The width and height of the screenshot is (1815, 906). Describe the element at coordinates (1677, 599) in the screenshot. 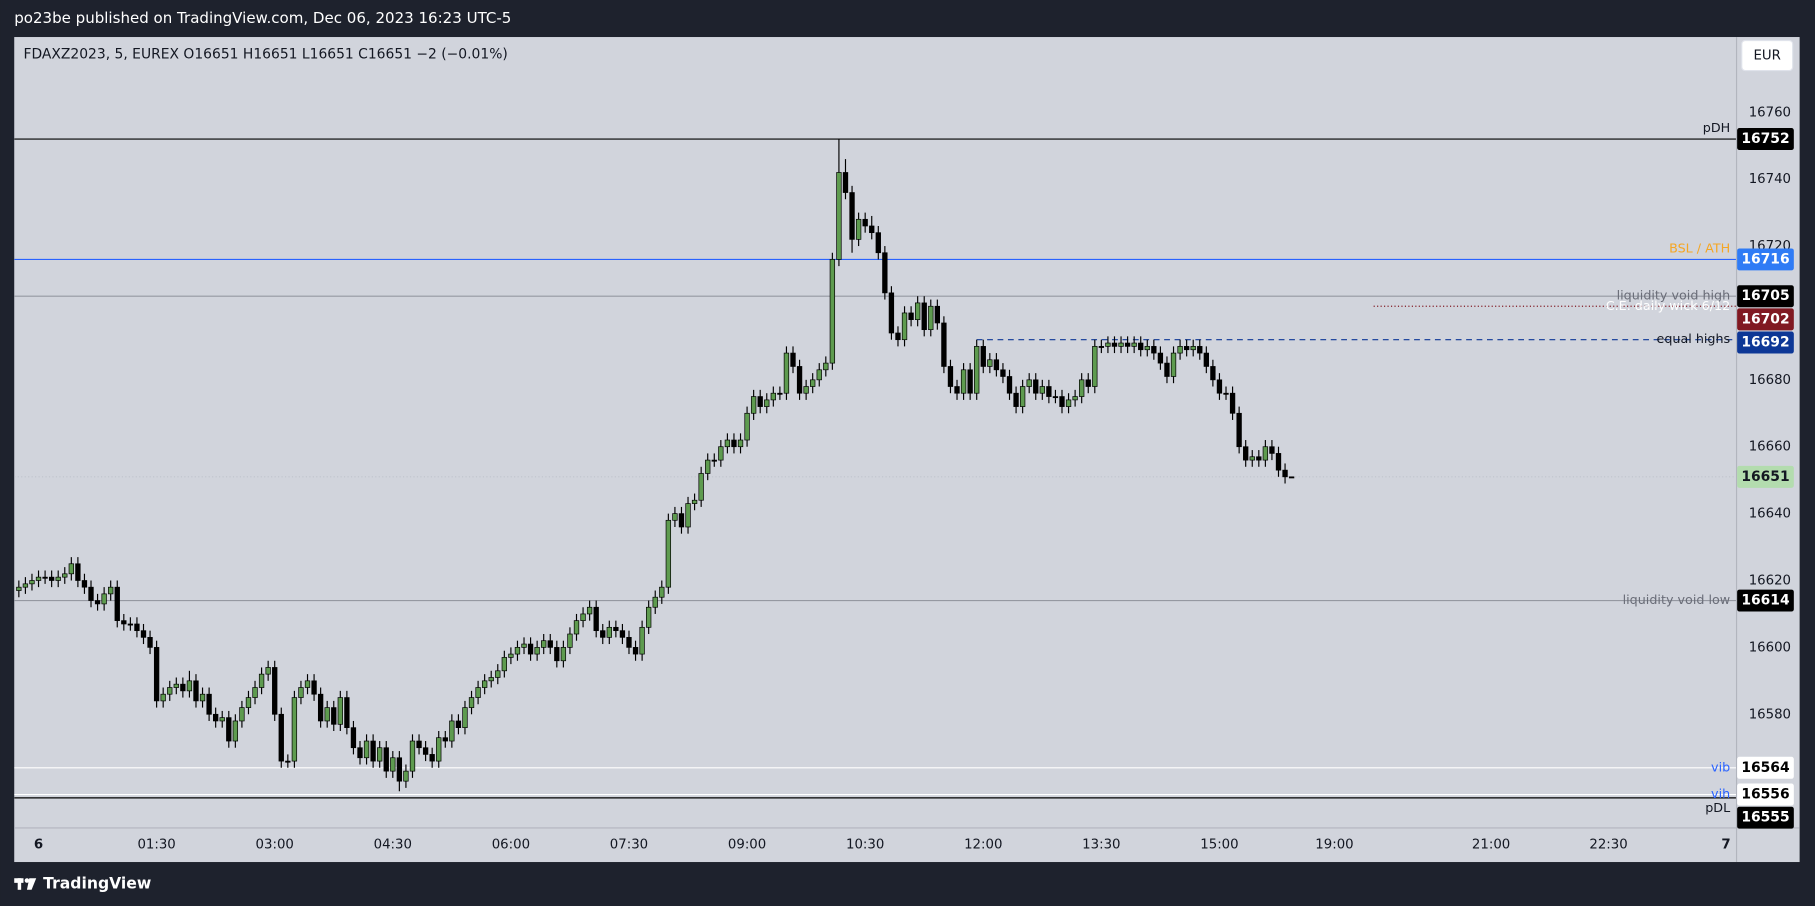

I see `level-name: liquidity void low` at that location.